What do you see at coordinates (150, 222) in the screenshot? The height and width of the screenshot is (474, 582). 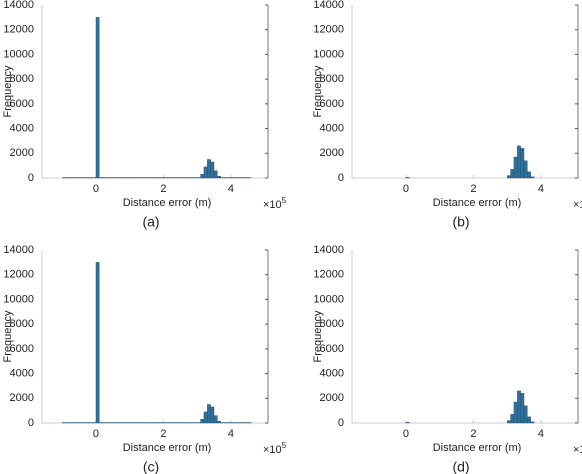 I see `caption: (a)` at bounding box center [150, 222].